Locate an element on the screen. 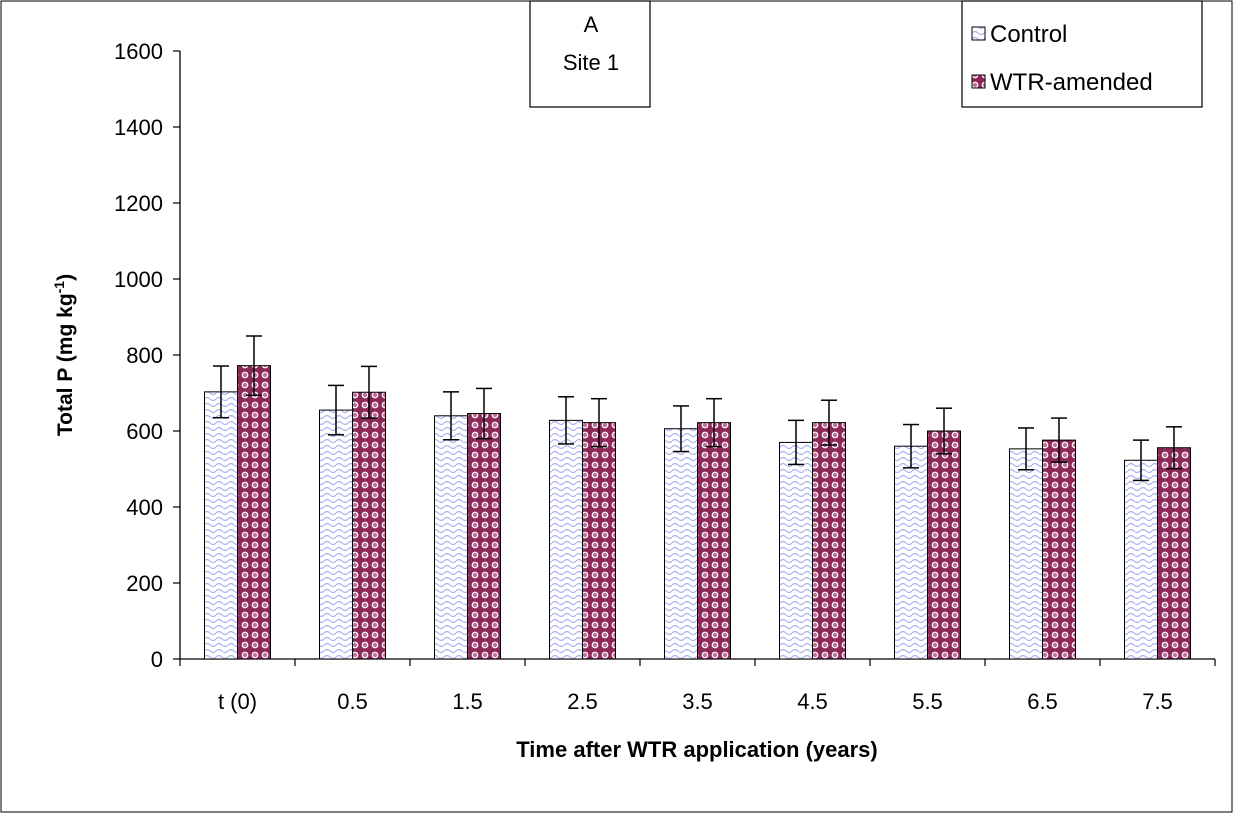 This screenshot has height=818, width=1233. error-bars is located at coordinates (697, 408).